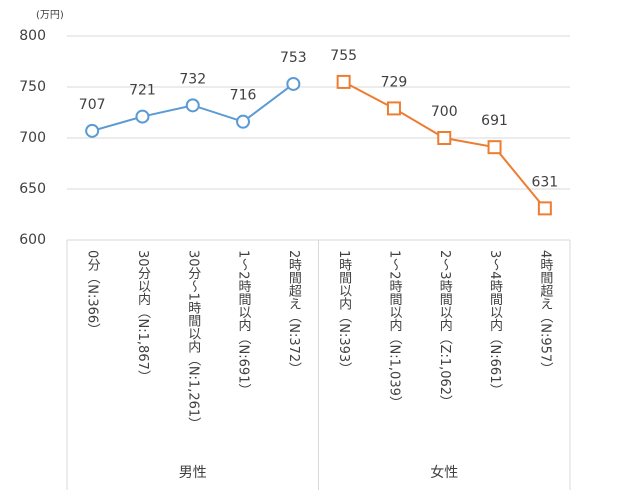 This screenshot has width=640, height=503. Describe the element at coordinates (444, 112) in the screenshot. I see `data-label: 700` at that location.